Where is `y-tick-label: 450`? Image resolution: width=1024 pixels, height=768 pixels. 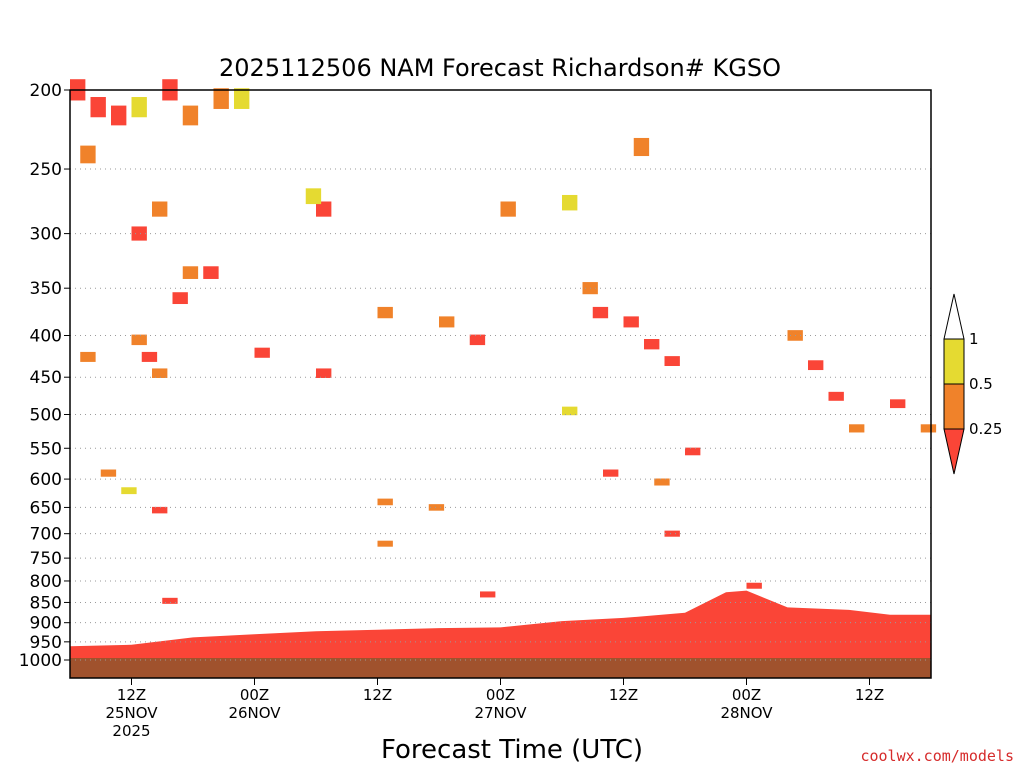 y-tick-label: 450 is located at coordinates (46, 378).